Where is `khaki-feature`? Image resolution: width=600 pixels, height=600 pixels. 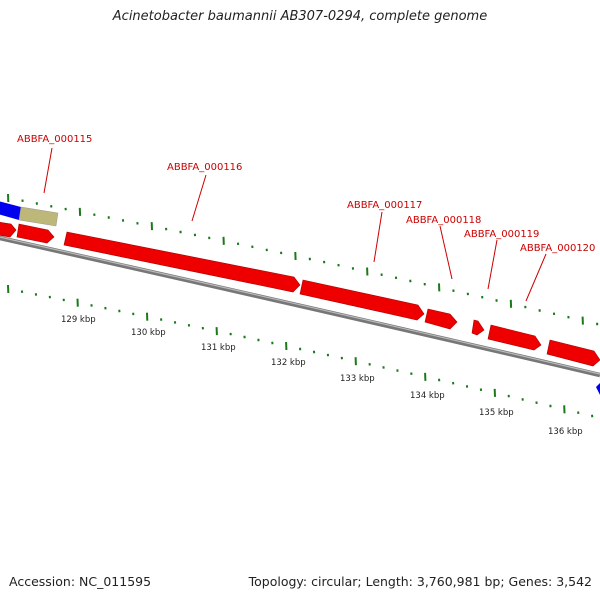
khaki-feature is located at coordinates (38, 216).